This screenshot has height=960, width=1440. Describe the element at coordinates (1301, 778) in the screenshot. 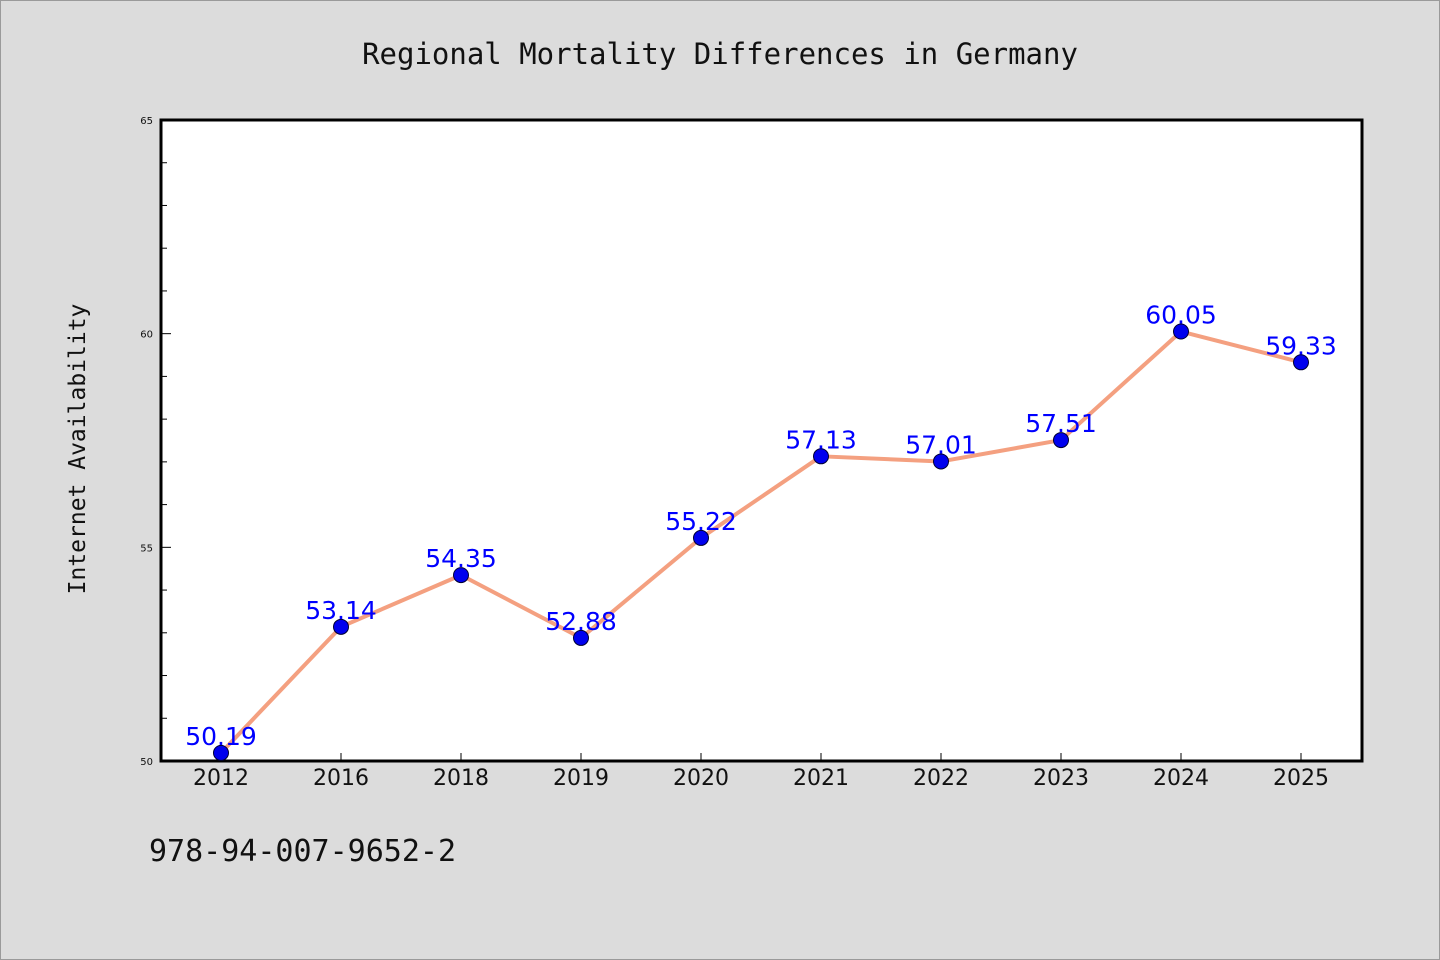

I see `x-tick-label: 2025` at that location.